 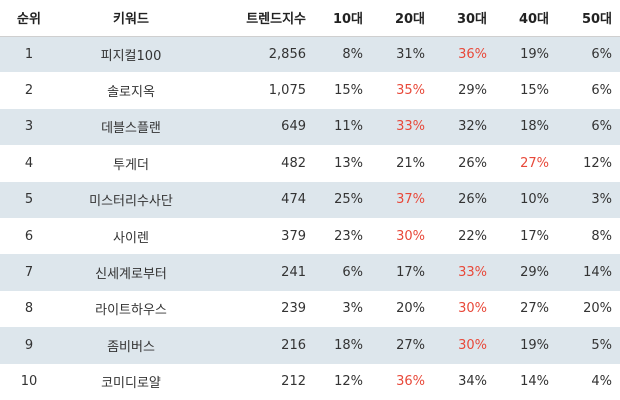 What do you see at coordinates (601, 236) in the screenshot?
I see `age-50s-cell: 8%` at bounding box center [601, 236].